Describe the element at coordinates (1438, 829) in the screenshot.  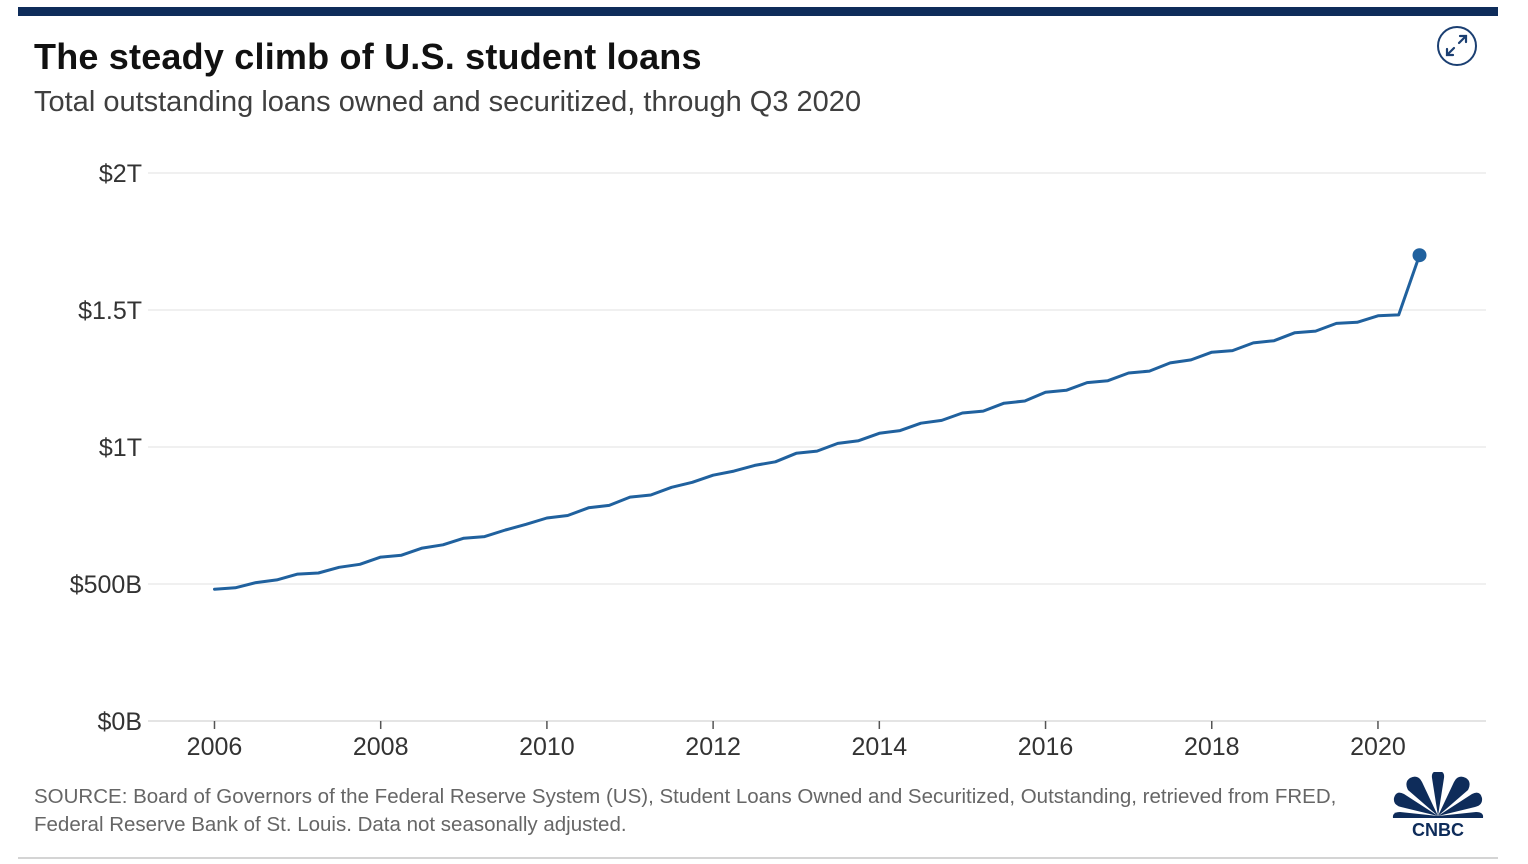
I see `logo-text: CNBC` at that location.